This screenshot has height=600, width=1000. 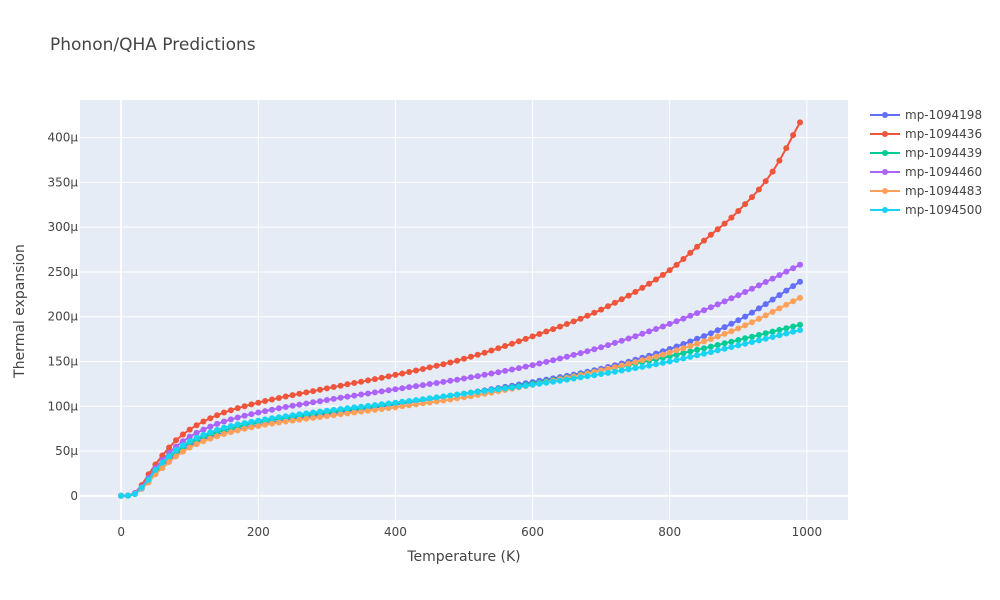 I want to click on legend-item: mp-1094198, so click(x=926, y=115).